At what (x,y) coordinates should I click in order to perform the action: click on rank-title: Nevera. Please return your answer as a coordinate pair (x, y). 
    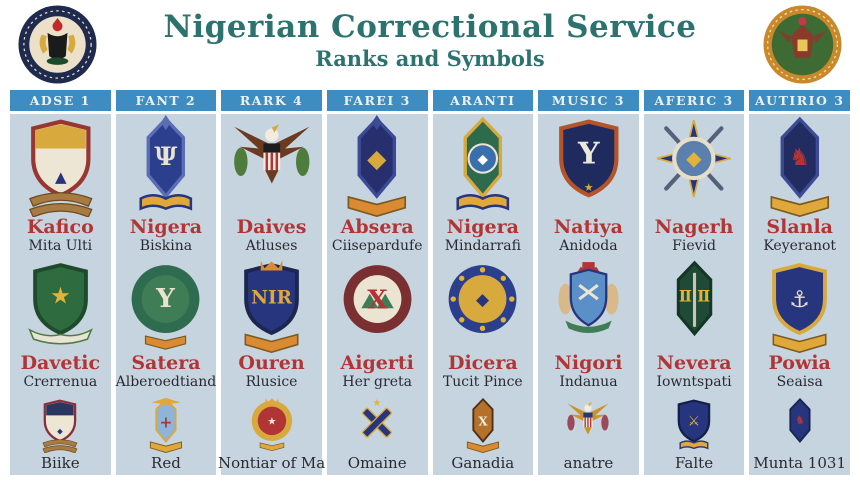
    Looking at the image, I should click on (694, 362).